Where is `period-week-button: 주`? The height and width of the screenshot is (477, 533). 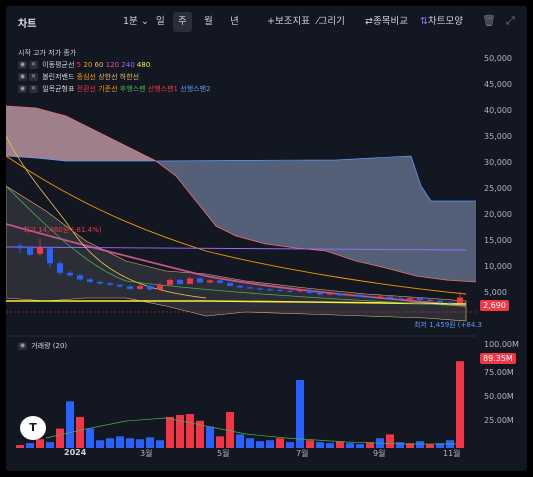 period-week-button: 주 is located at coordinates (182, 22).